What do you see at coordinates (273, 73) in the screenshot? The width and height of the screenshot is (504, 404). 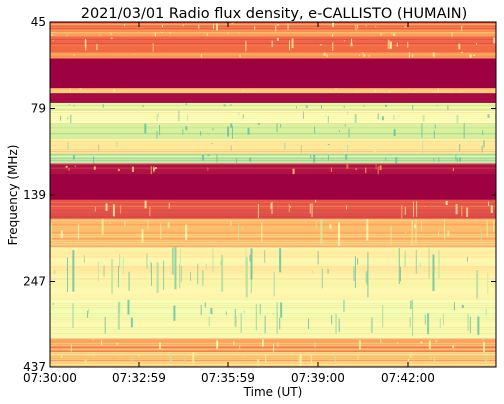 I see `frequency-band` at bounding box center [273, 73].